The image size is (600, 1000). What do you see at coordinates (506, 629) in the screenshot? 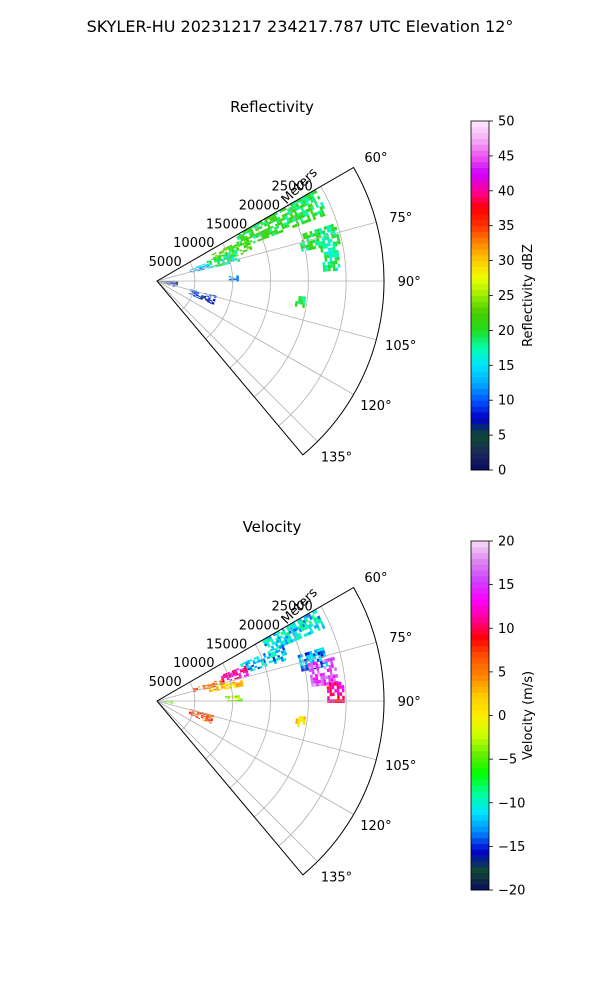
I see `colorbar-tick-label: 10` at bounding box center [506, 629].